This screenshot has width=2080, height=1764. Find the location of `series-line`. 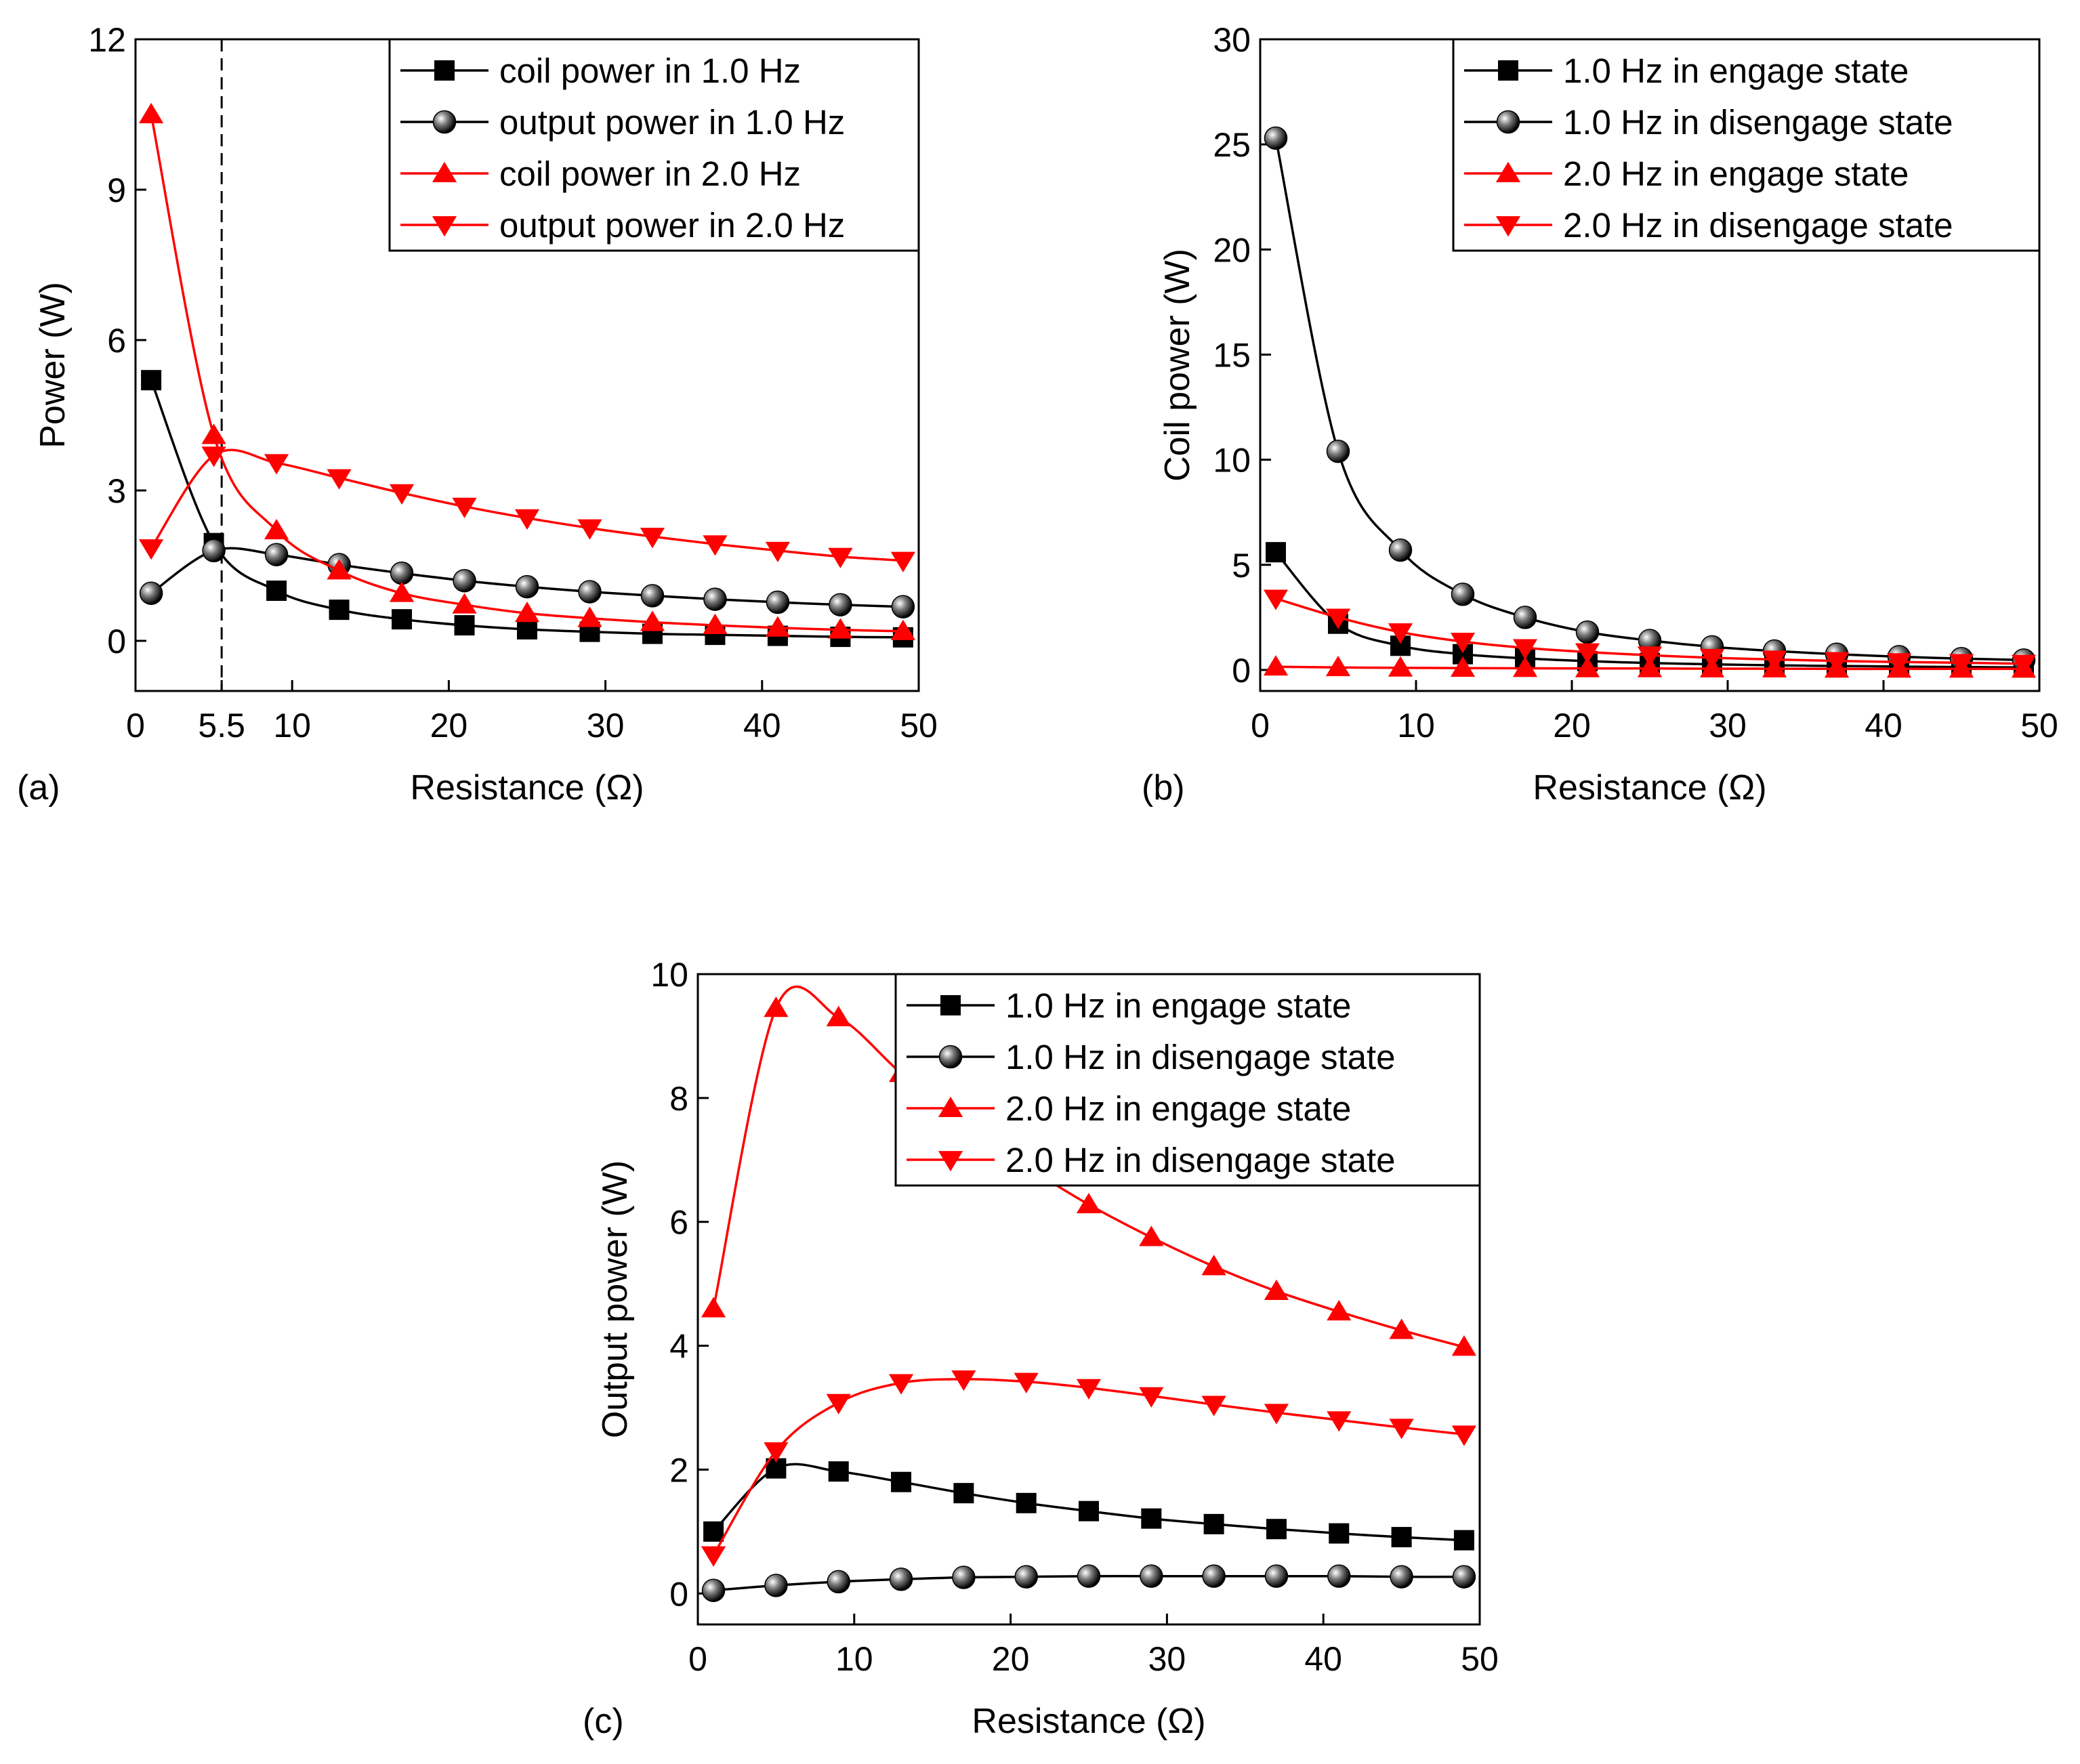

series-line is located at coordinates (1088, 1467).